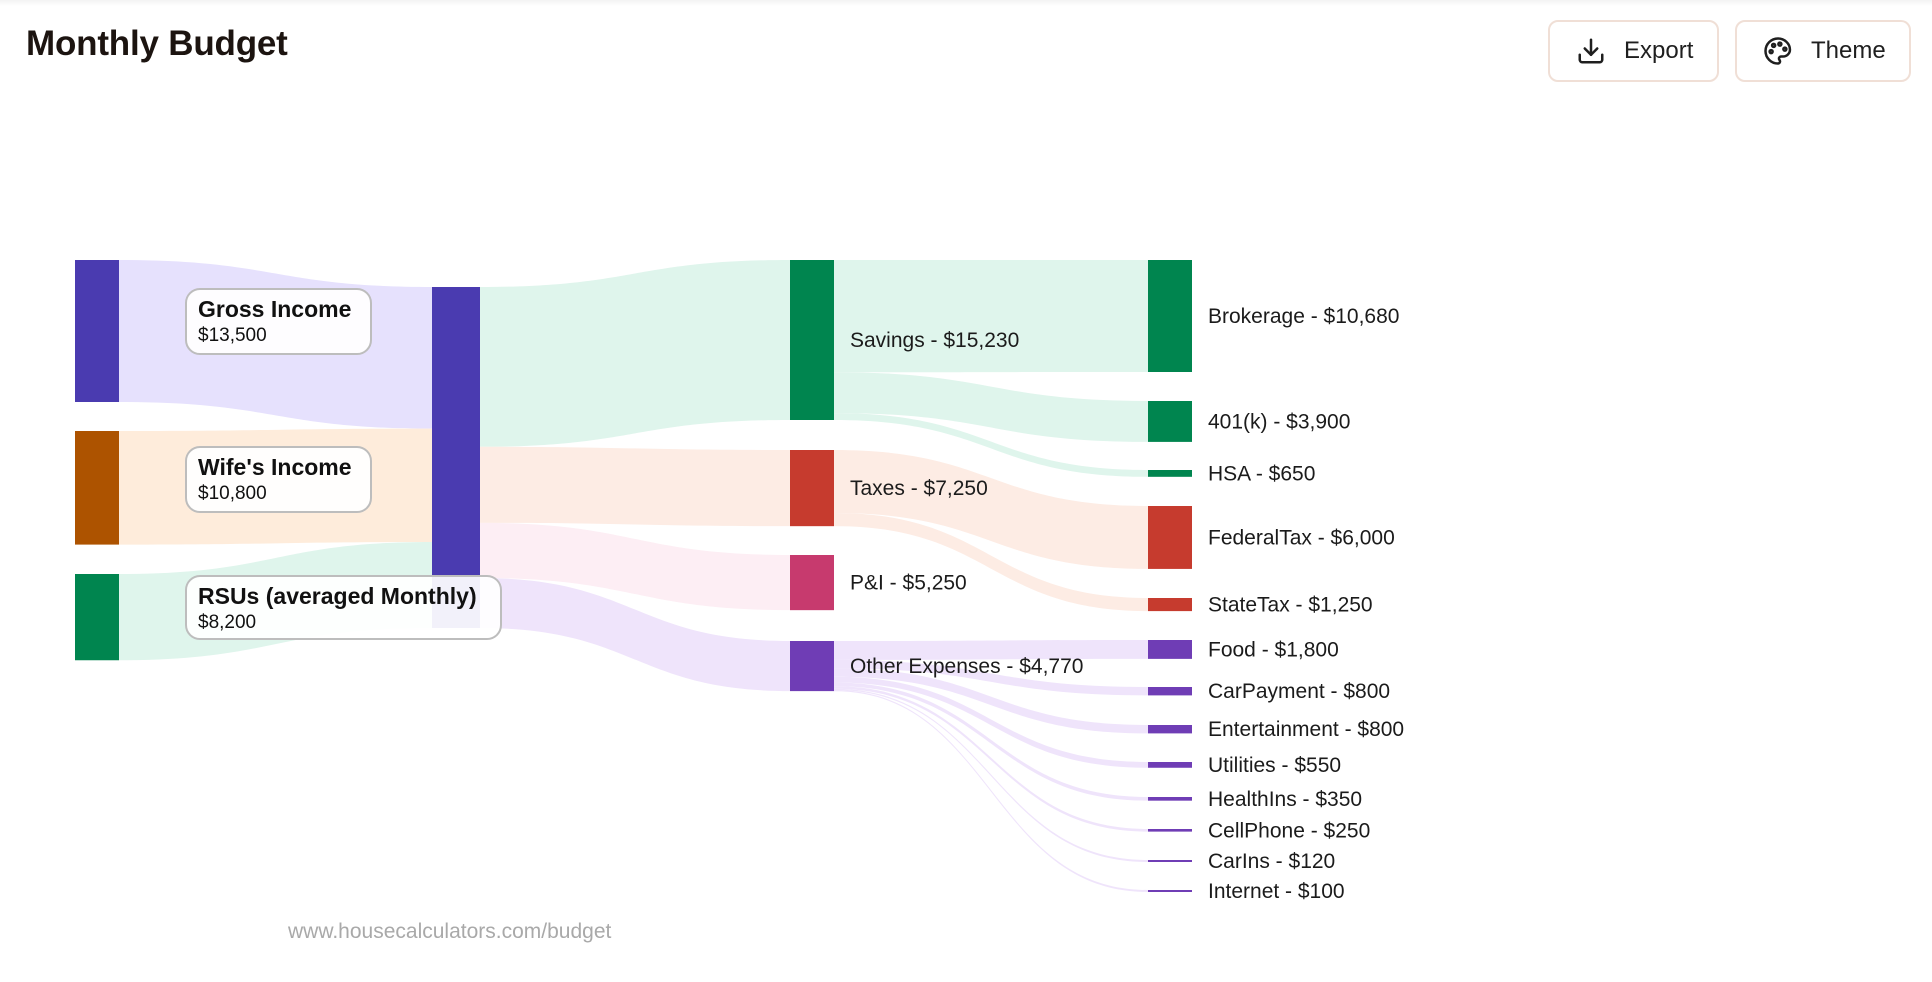  What do you see at coordinates (1170, 861) in the screenshot?
I see `node-carins` at bounding box center [1170, 861].